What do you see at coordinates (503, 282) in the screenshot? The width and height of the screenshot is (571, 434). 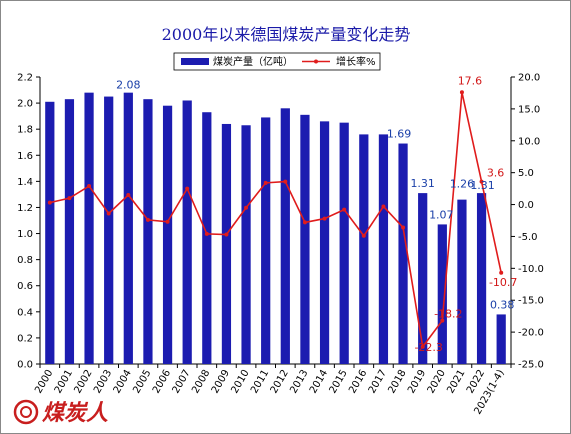 I see `rate-value-label: -10.7` at bounding box center [503, 282].